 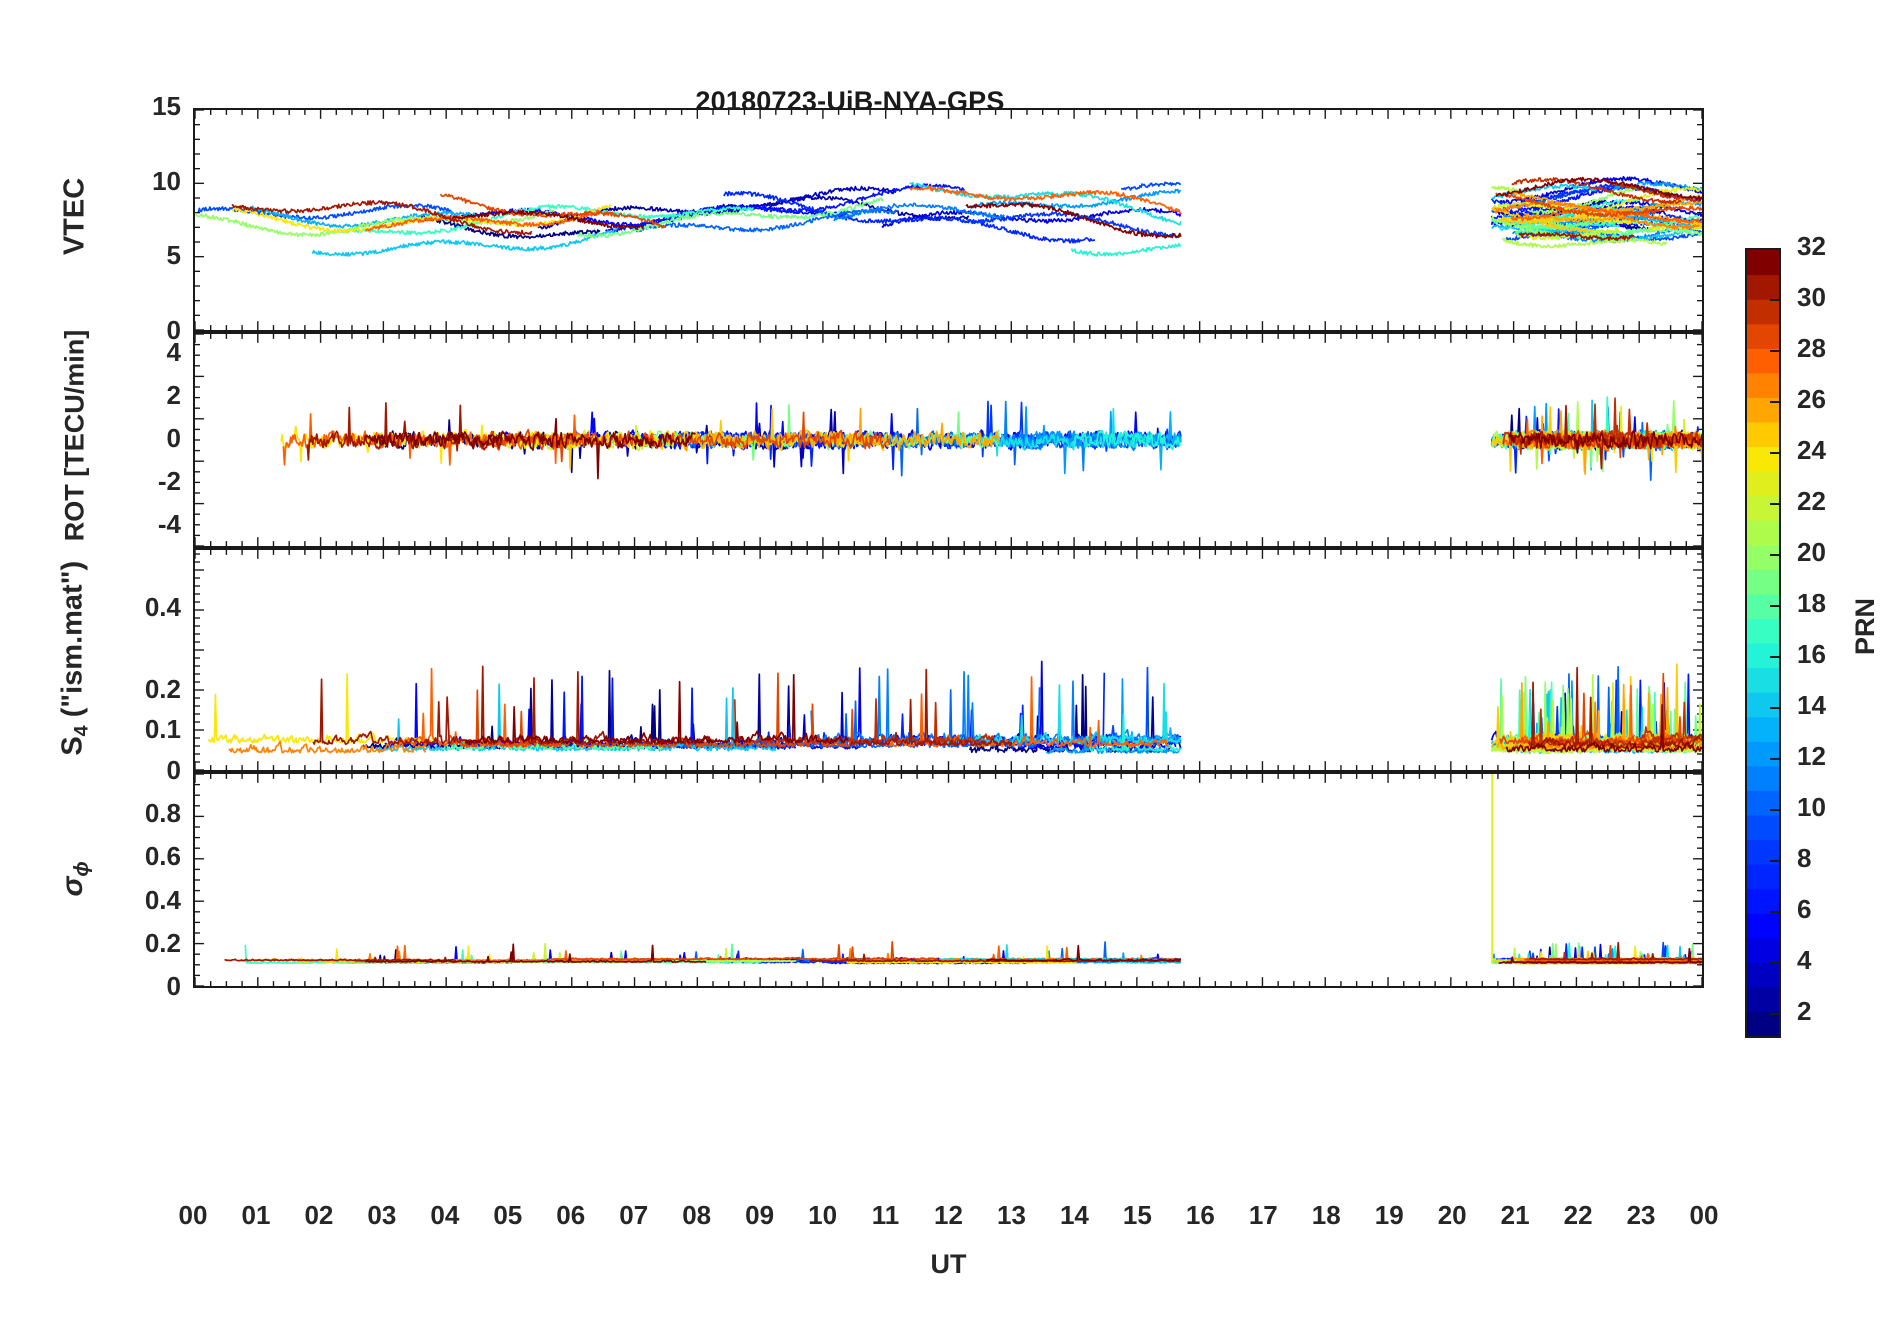 What do you see at coordinates (162, 813) in the screenshot?
I see `y-tick-sigma_phi-4: 0.8` at bounding box center [162, 813].